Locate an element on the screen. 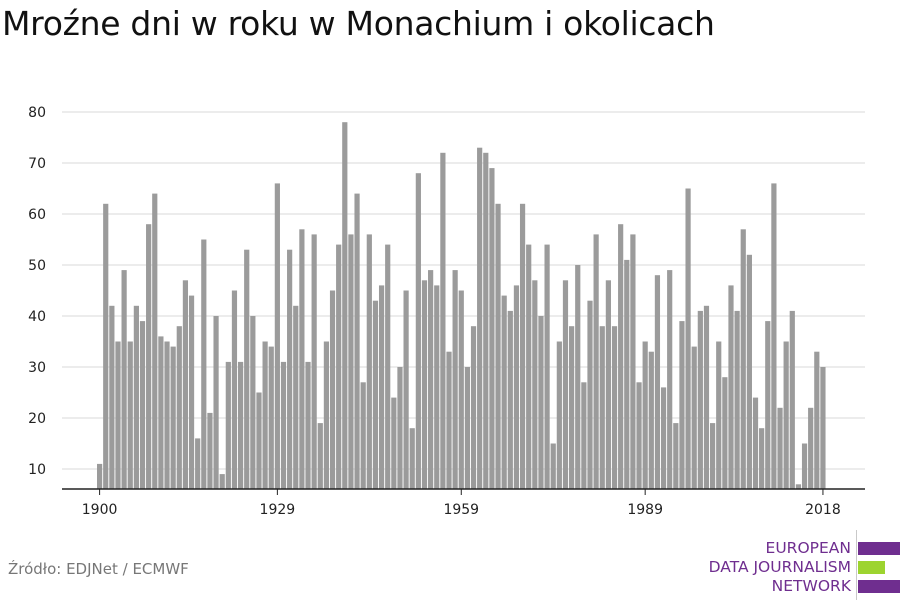 The height and width of the screenshot is (600, 900). bar-1935 is located at coordinates (314, 361).